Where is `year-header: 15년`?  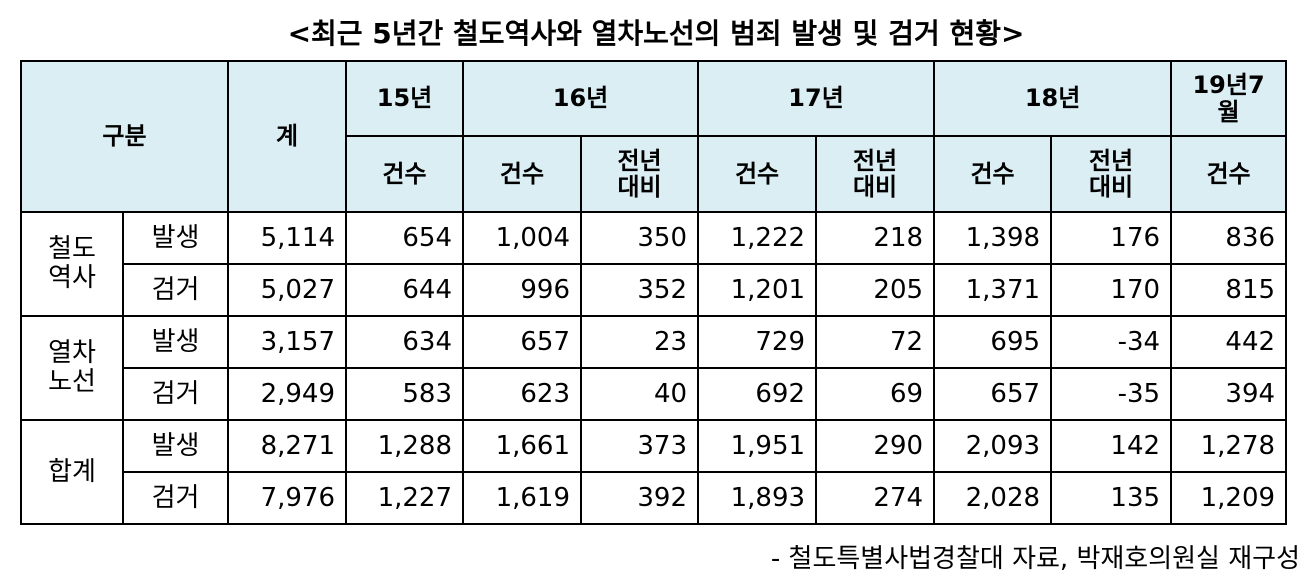 year-header: 15년 is located at coordinates (405, 98).